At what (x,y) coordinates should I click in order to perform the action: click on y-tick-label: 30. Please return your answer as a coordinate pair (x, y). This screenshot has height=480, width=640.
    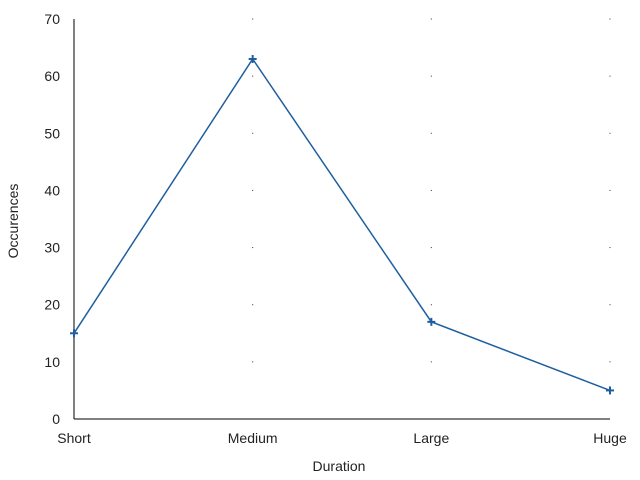
    Looking at the image, I should click on (52, 248).